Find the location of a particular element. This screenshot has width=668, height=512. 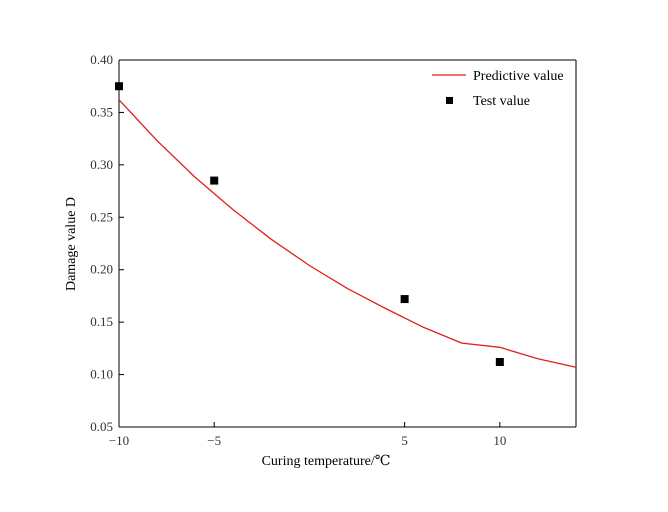

x-tick-label: 10 is located at coordinates (499, 440).